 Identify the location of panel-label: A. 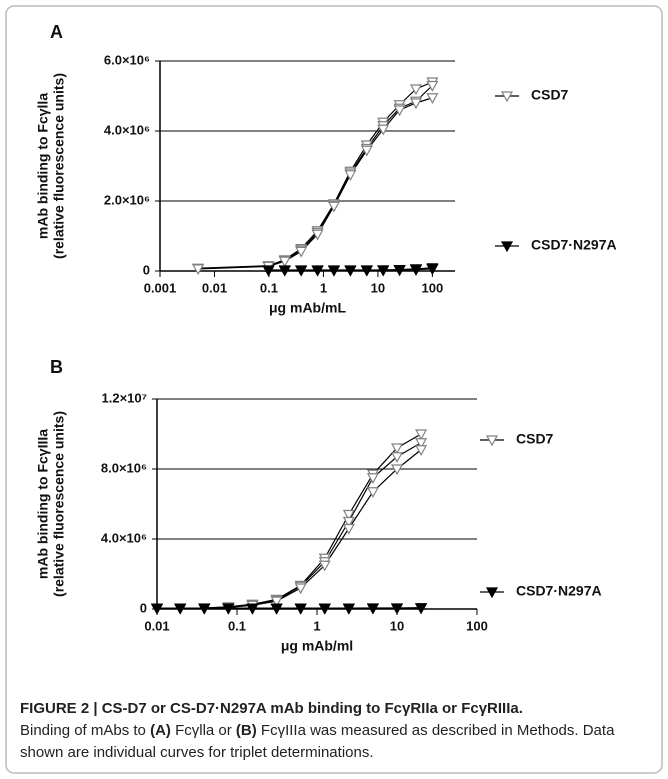
(56, 32).